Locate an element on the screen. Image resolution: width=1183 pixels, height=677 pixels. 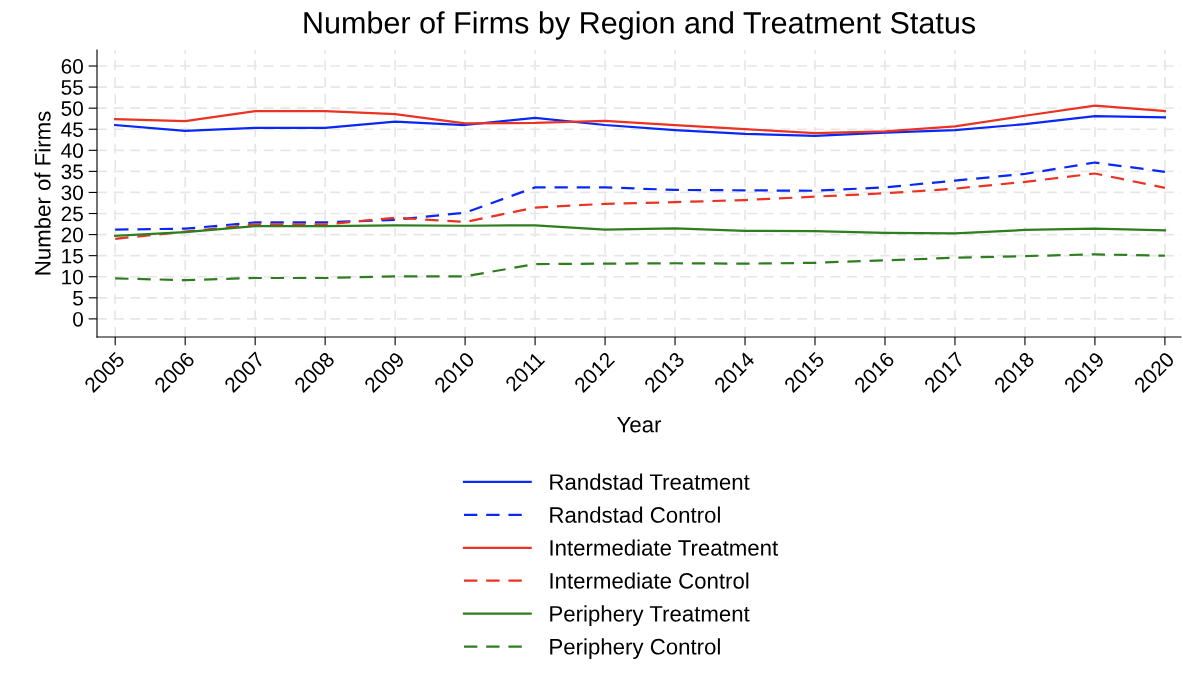
y-tick-label: 35 is located at coordinates (72, 172).